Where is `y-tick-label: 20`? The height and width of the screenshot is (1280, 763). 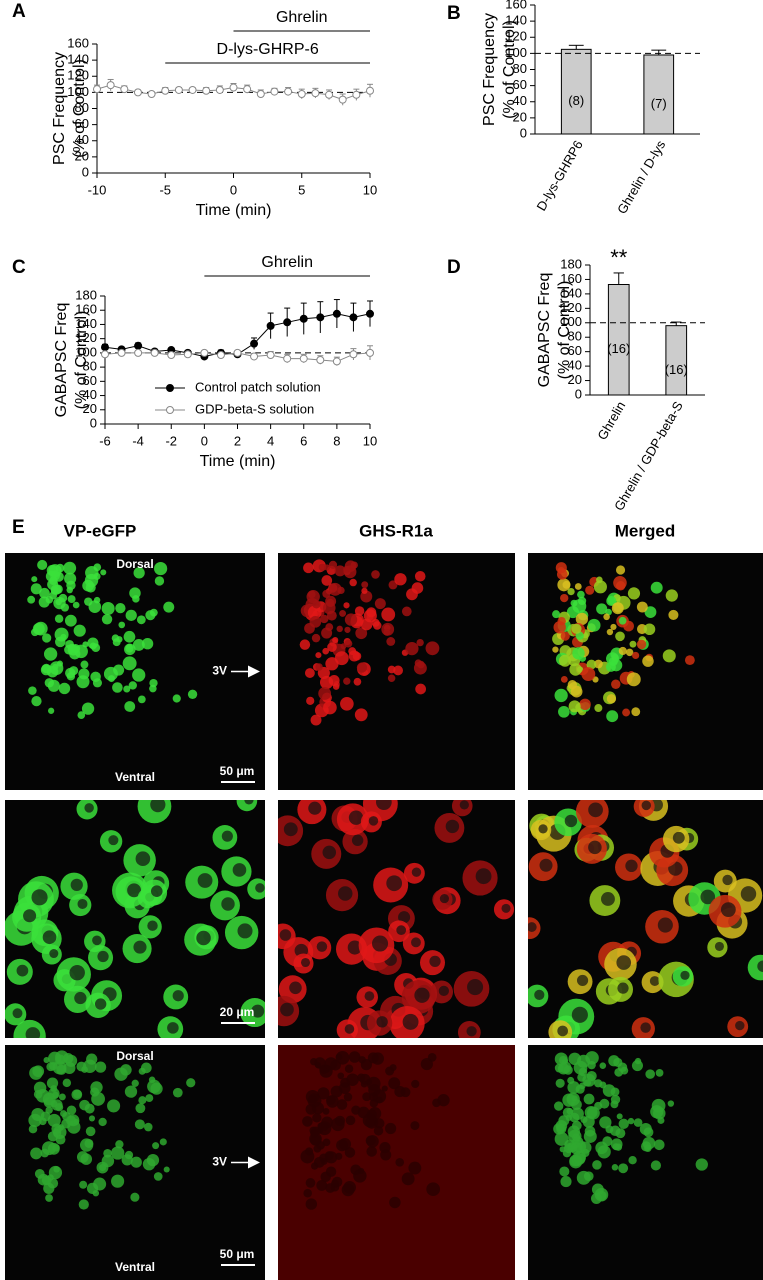
y-tick-label: 20 is located at coordinates (520, 116).